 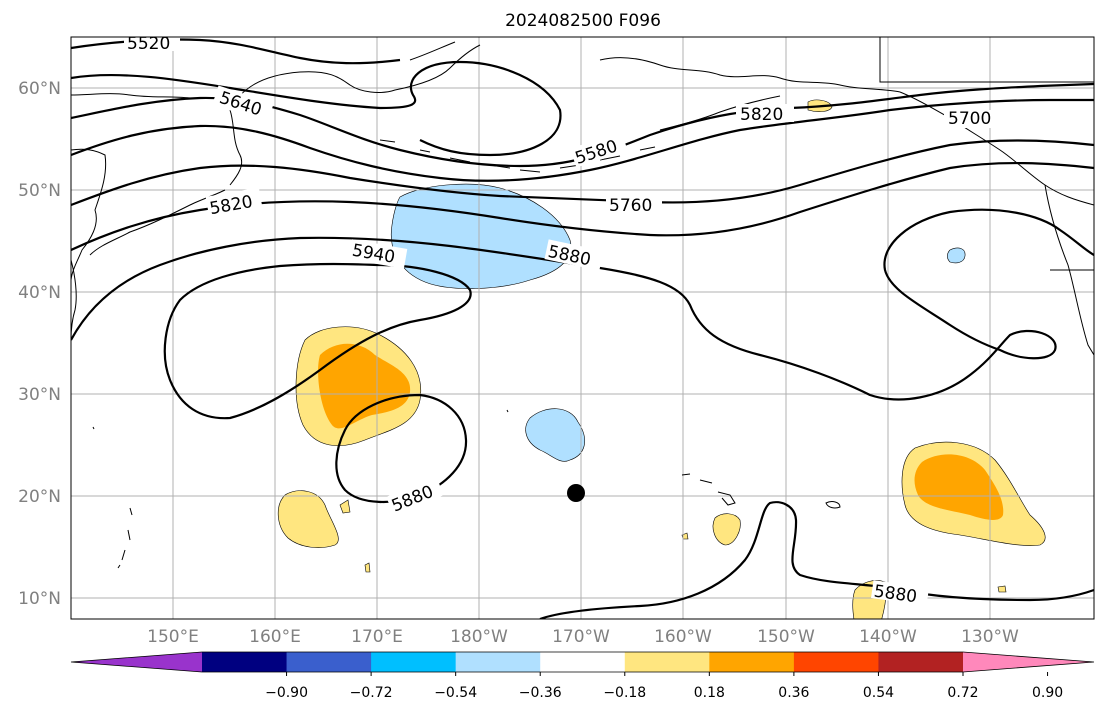 What do you see at coordinates (39, 497) in the screenshot?
I see `lat-label: 20°N` at bounding box center [39, 497].